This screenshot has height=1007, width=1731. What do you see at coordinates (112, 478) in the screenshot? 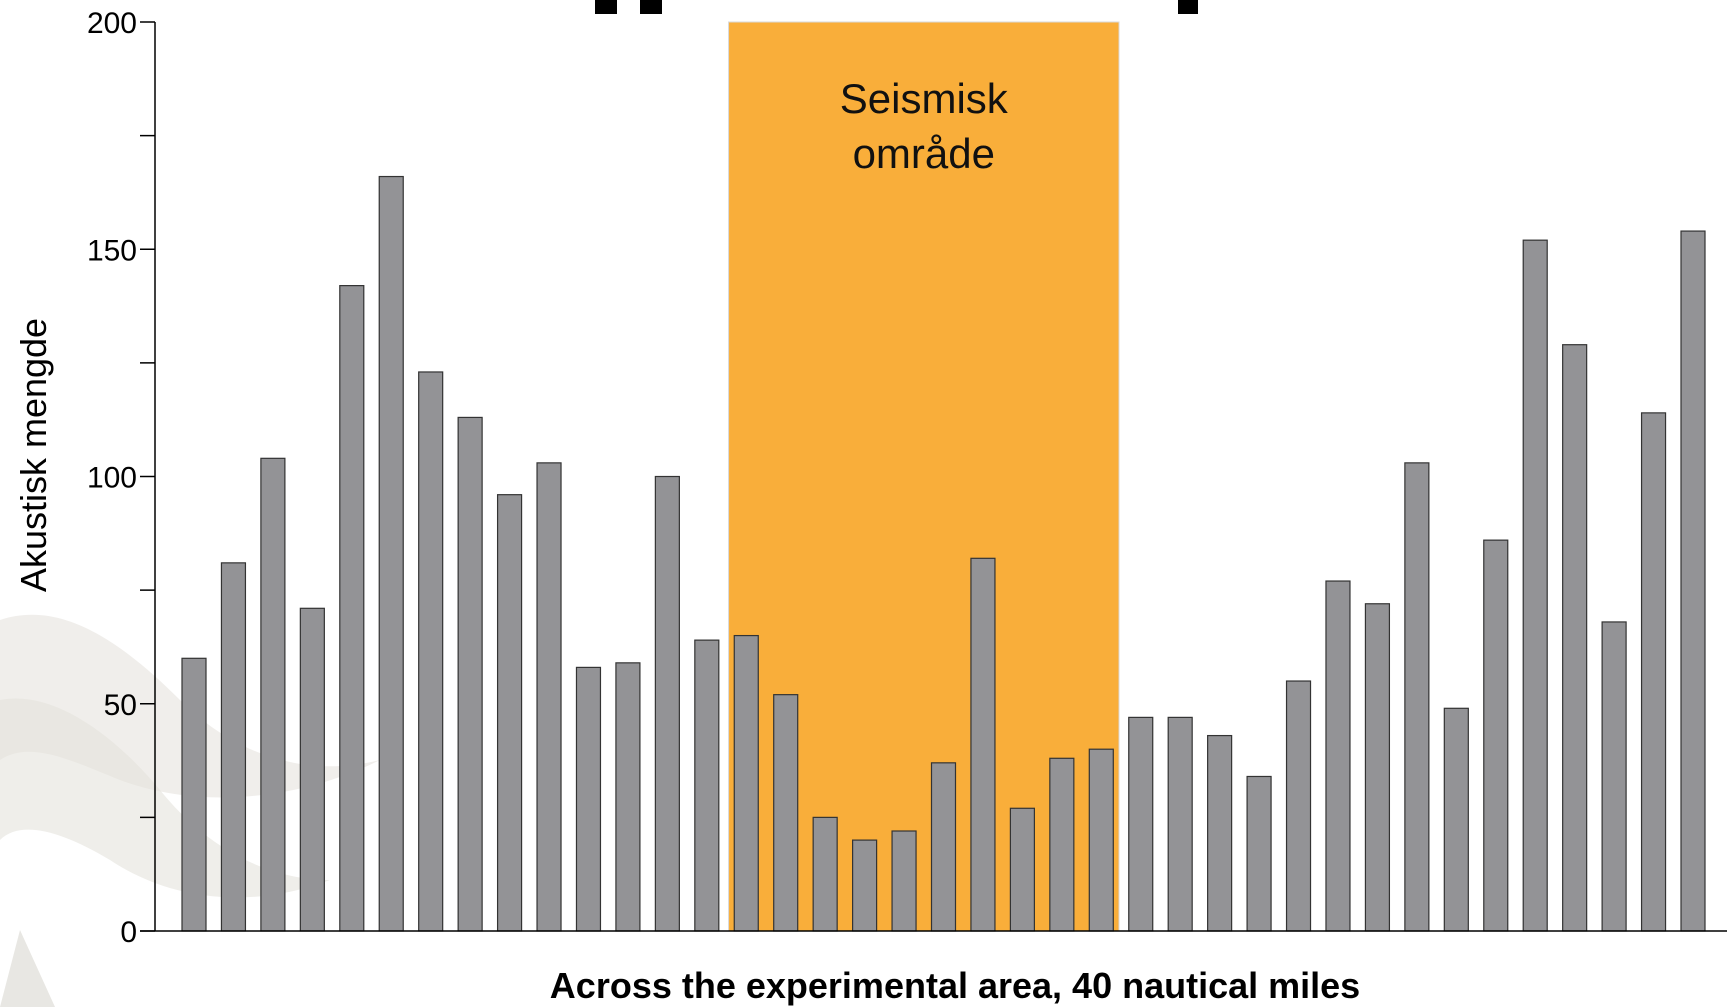
I see `y-tick-label: 100` at bounding box center [112, 478].